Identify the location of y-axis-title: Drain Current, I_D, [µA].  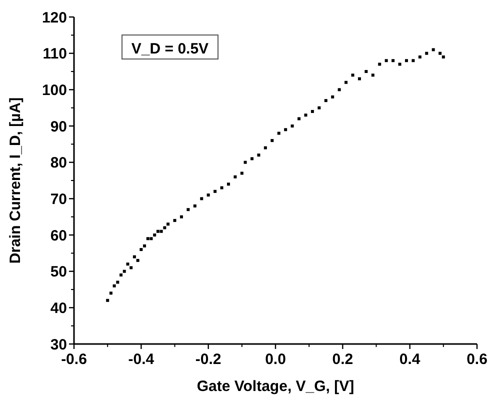
(15, 180).